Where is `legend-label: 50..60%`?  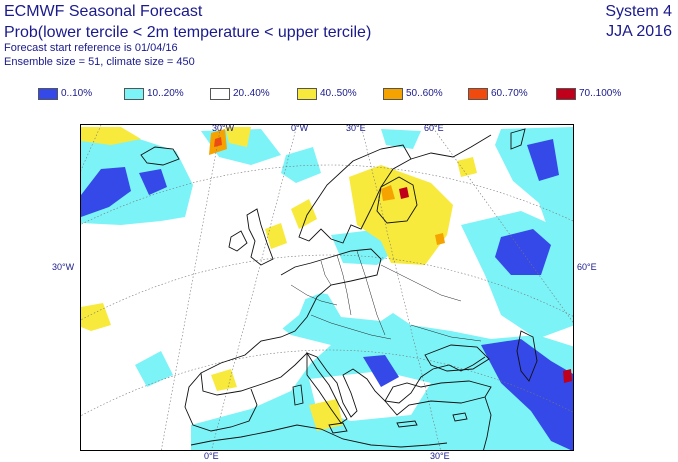 legend-label: 50..60% is located at coordinates (424, 93).